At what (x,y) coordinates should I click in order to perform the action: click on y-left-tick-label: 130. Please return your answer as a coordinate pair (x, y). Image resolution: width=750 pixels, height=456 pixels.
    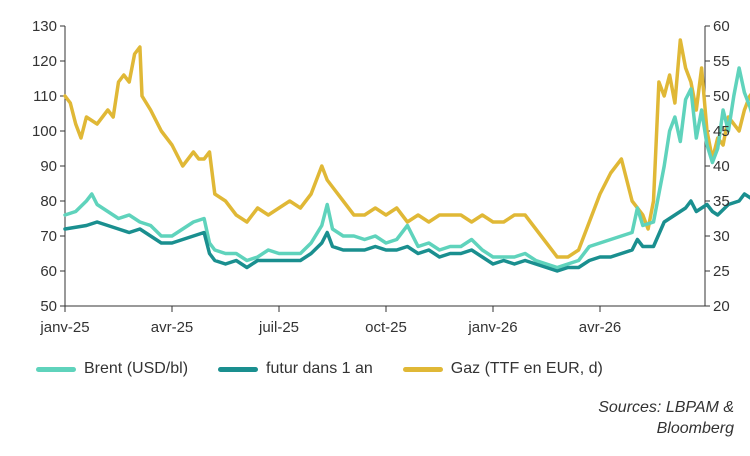
    Looking at the image, I should click on (44, 26).